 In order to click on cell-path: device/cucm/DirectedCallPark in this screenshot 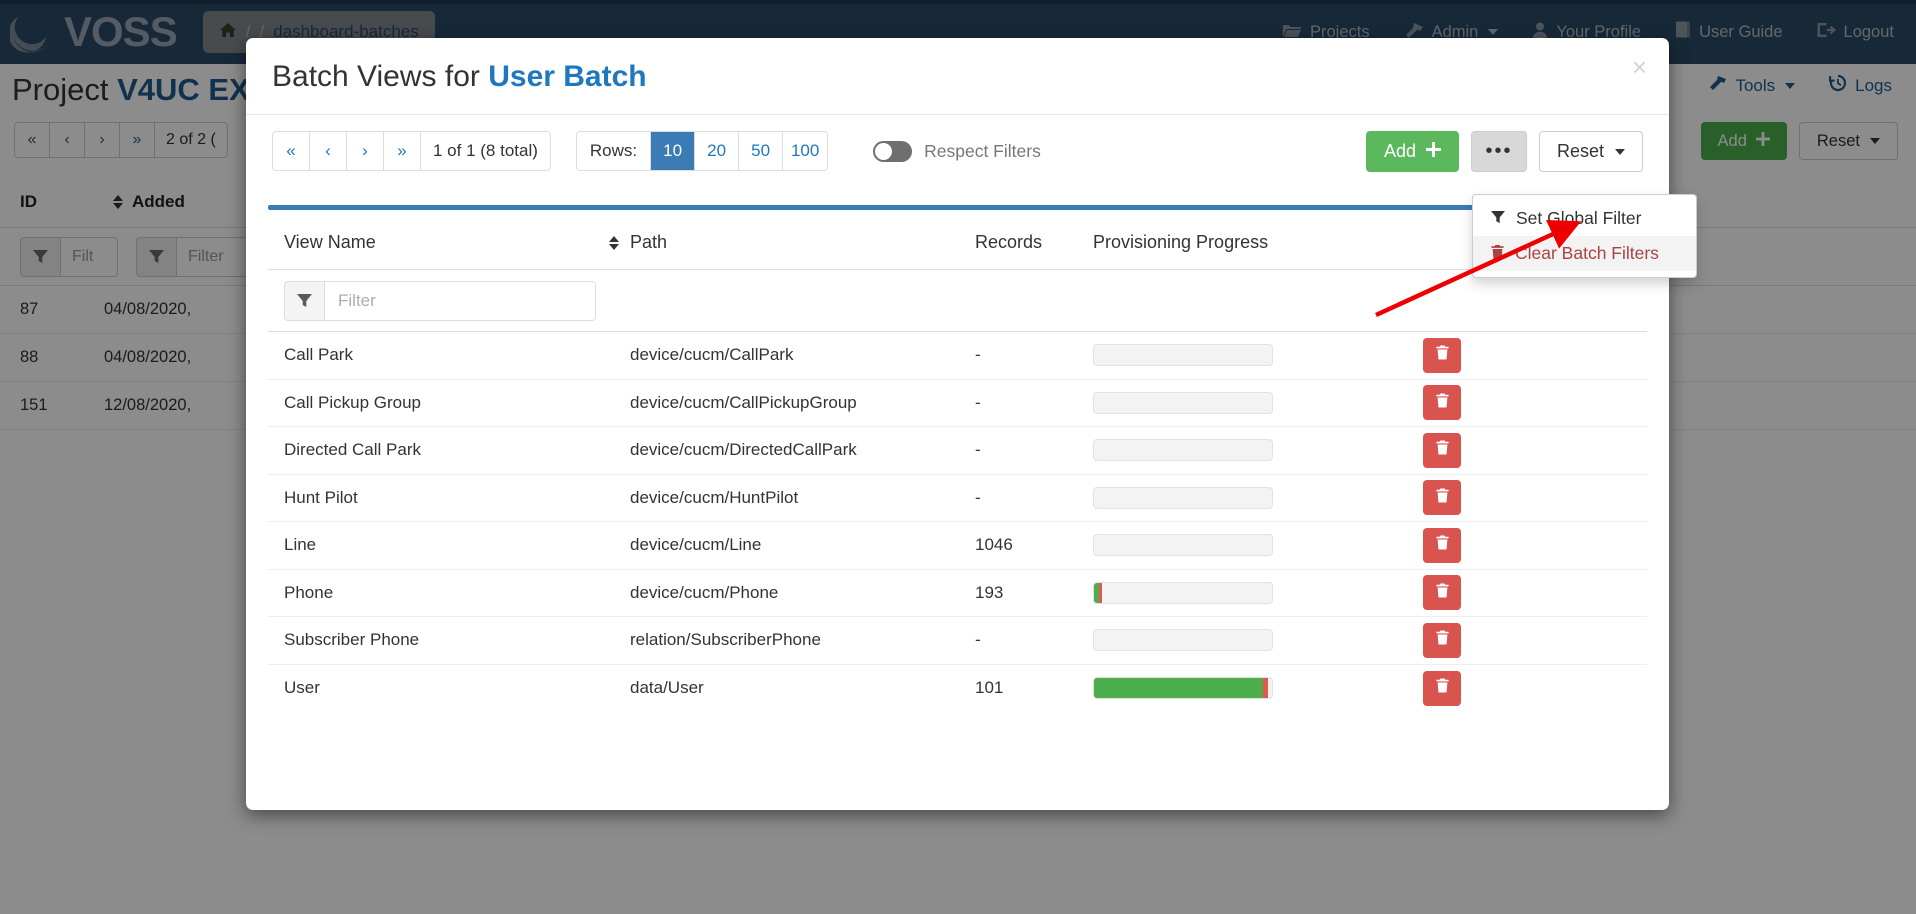, I will do `click(743, 450)`.